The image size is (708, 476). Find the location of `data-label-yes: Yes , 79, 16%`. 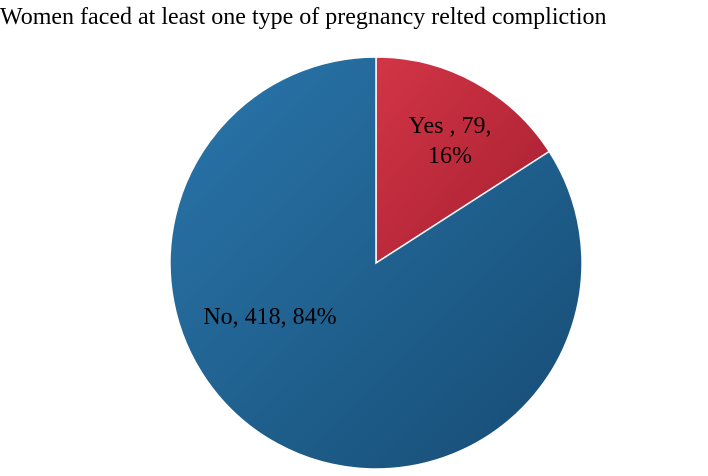

data-label-yes: Yes , 79, 16% is located at coordinates (450, 141).